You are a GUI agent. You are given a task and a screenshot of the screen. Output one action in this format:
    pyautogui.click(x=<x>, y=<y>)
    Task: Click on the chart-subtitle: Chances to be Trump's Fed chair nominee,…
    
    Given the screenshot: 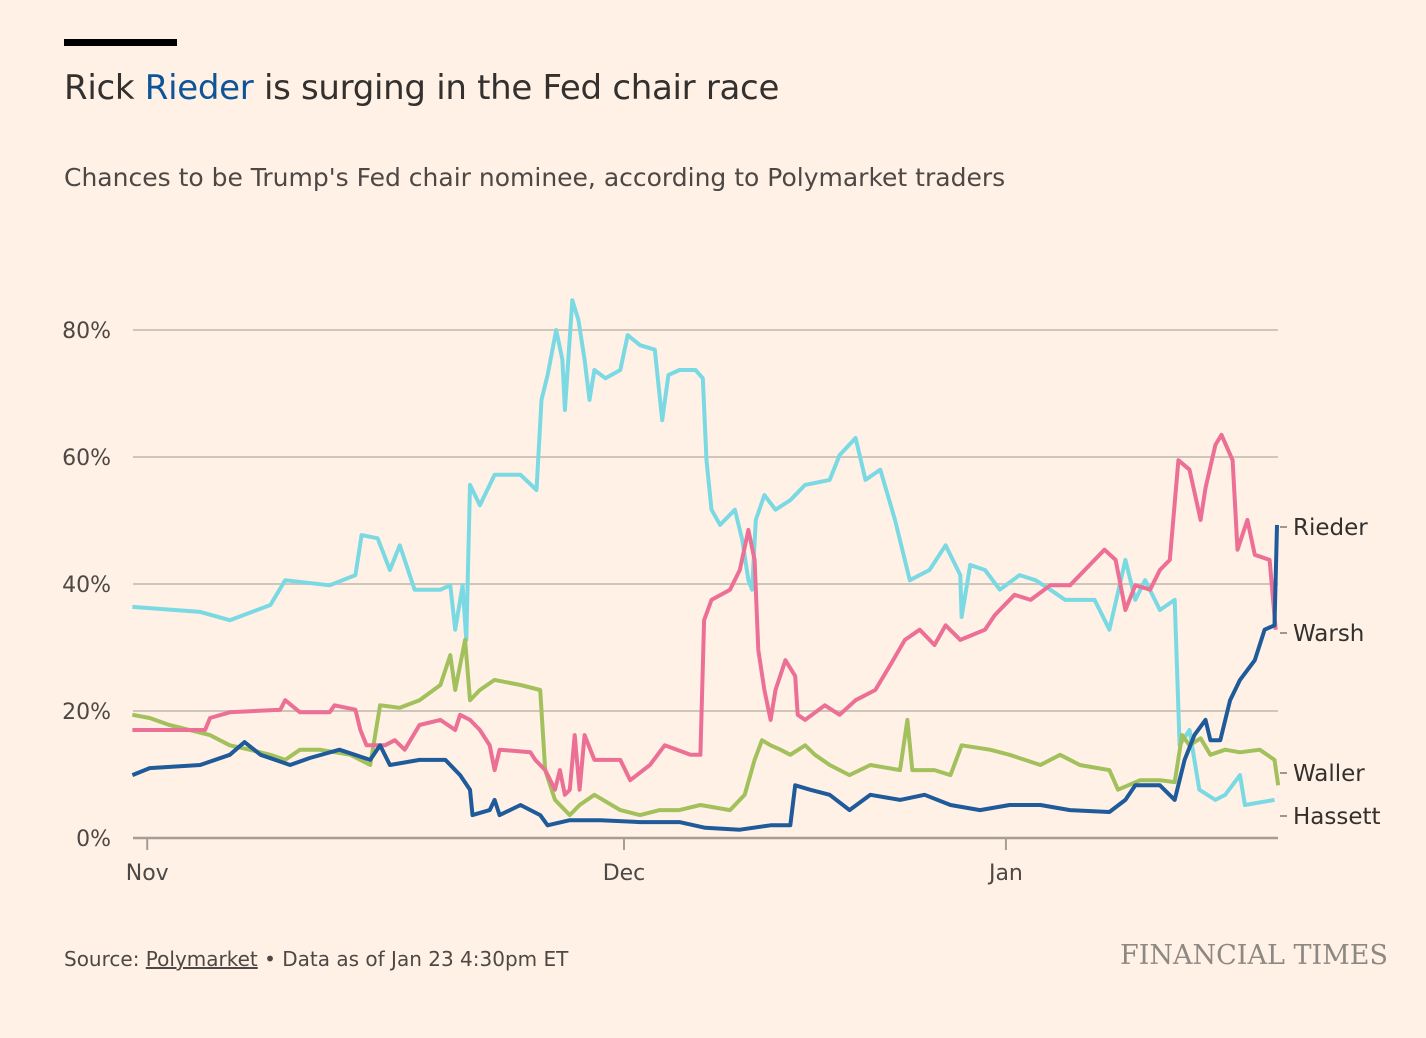 What is the action you would take?
    pyautogui.click(x=535, y=177)
    